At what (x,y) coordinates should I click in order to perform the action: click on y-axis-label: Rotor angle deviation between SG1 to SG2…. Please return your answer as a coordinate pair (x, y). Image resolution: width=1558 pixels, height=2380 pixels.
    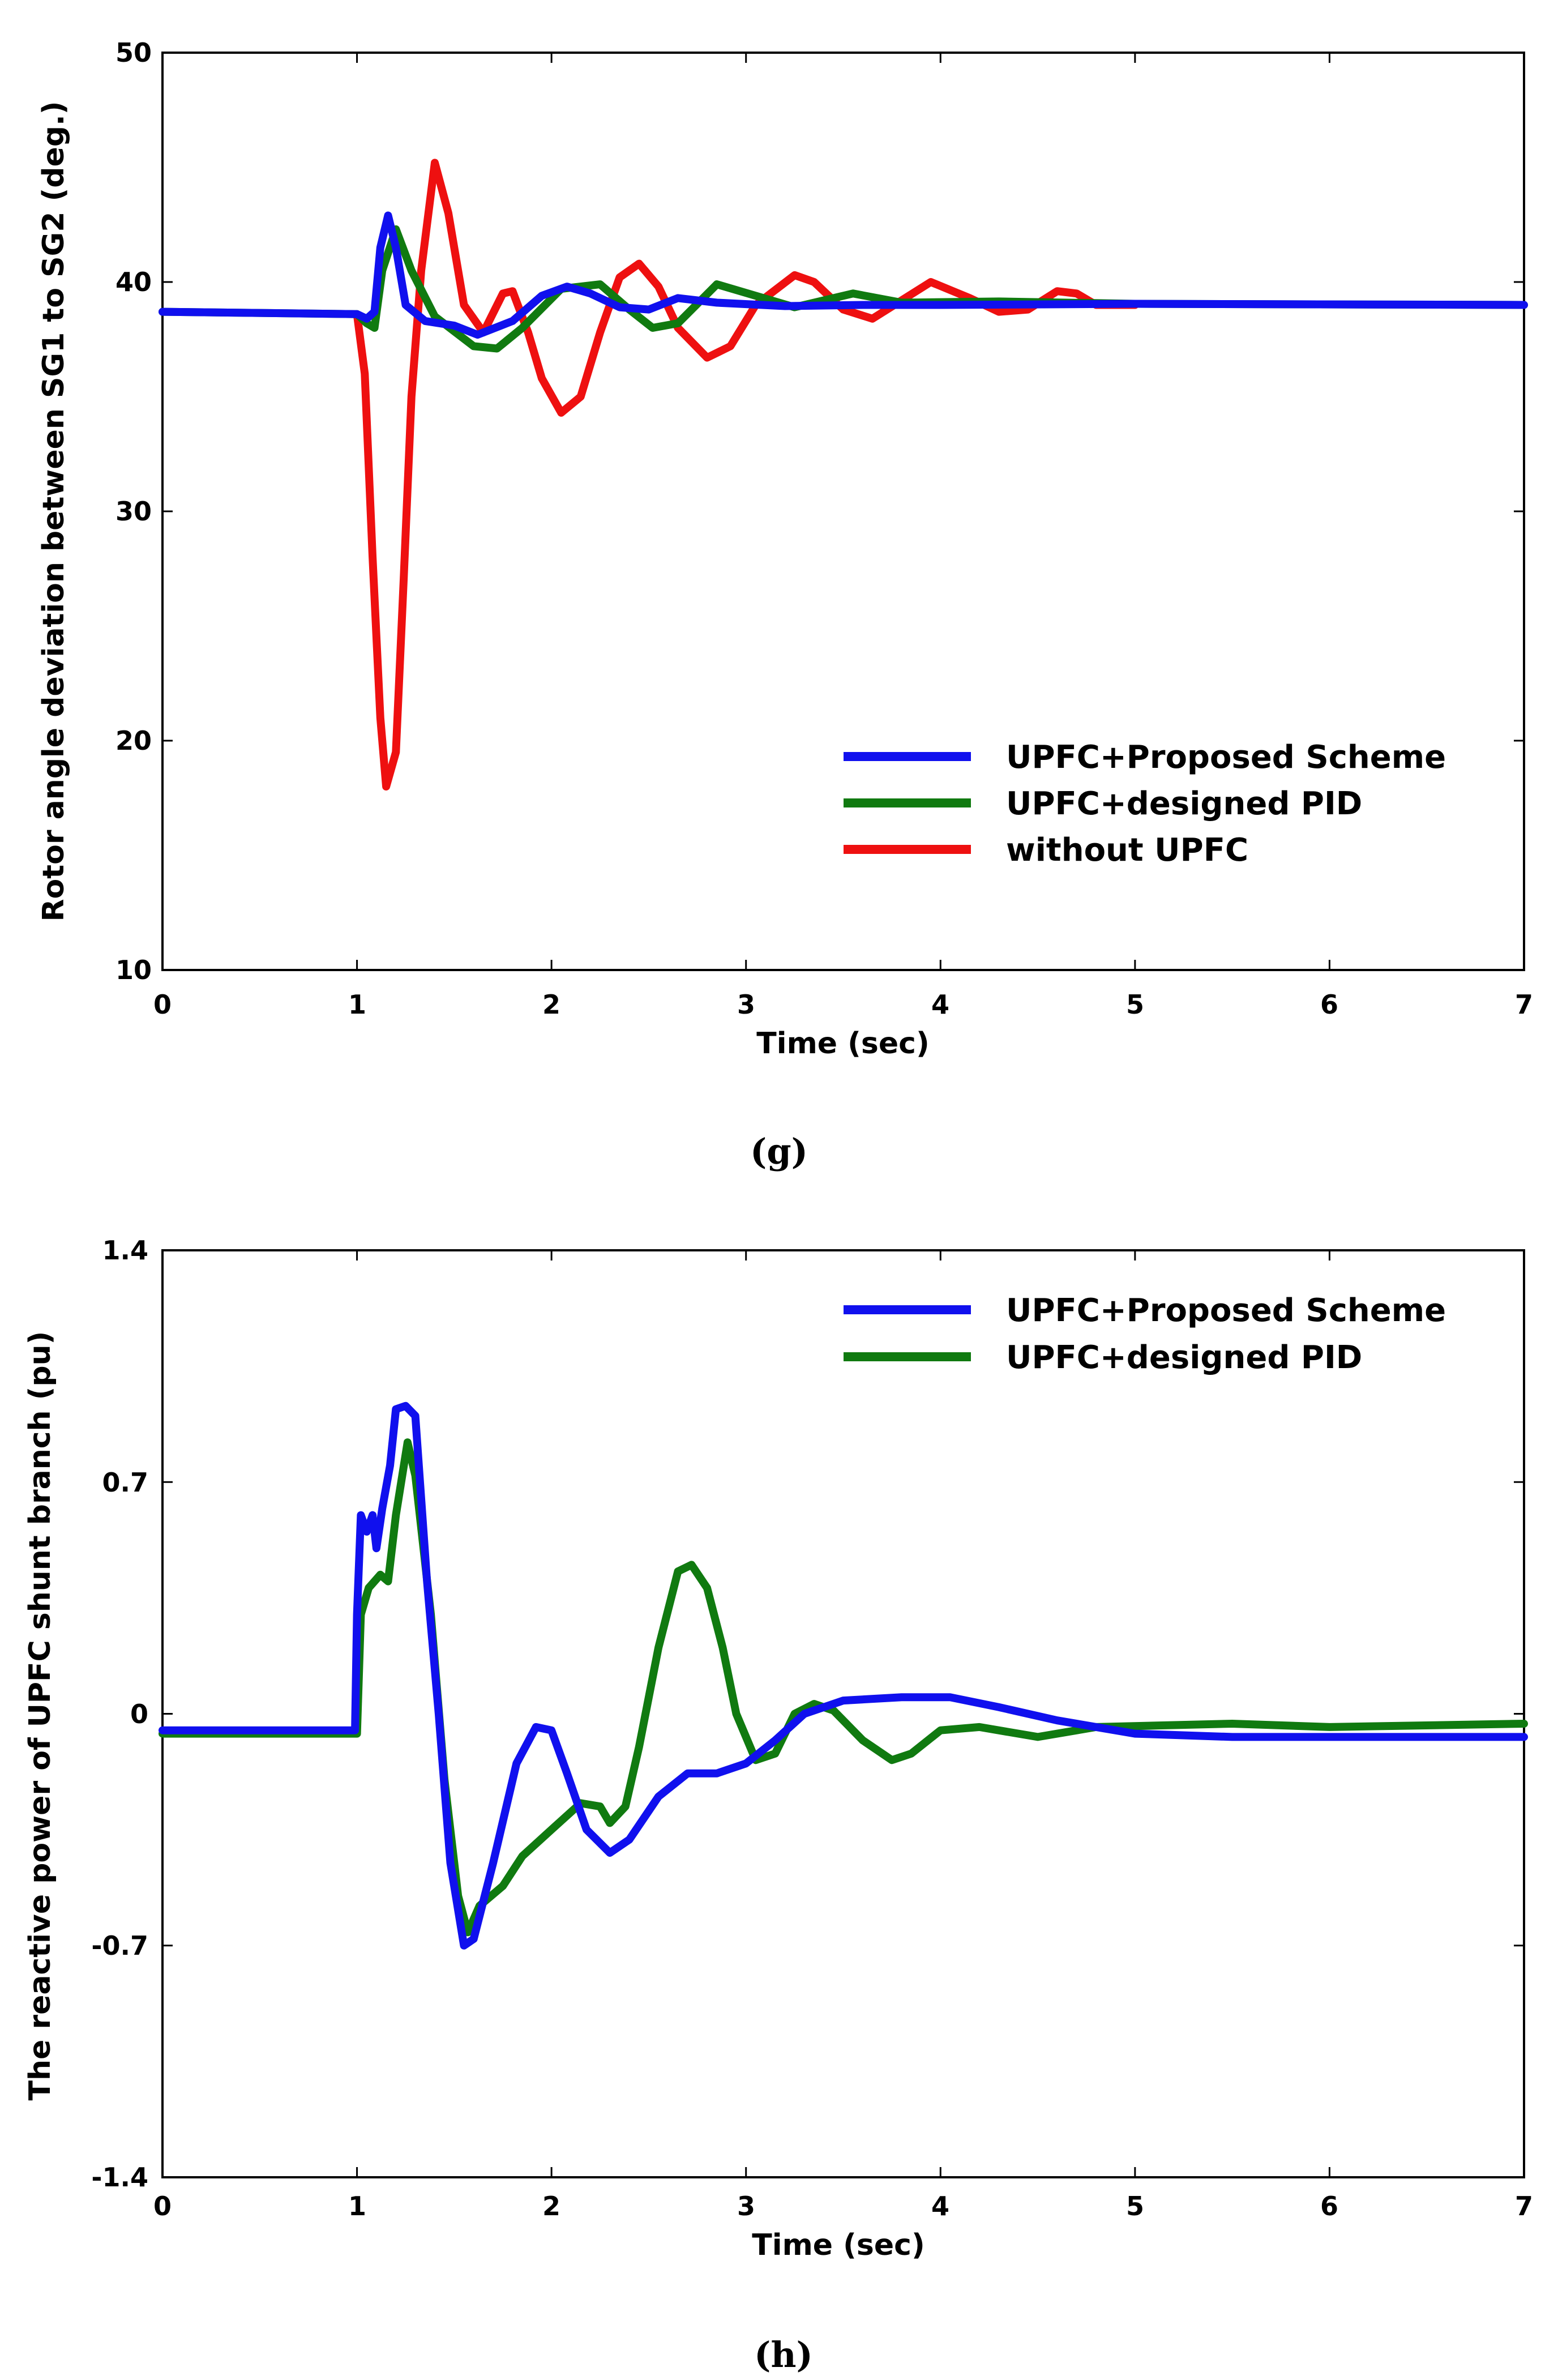
    Looking at the image, I should click on (54, 511).